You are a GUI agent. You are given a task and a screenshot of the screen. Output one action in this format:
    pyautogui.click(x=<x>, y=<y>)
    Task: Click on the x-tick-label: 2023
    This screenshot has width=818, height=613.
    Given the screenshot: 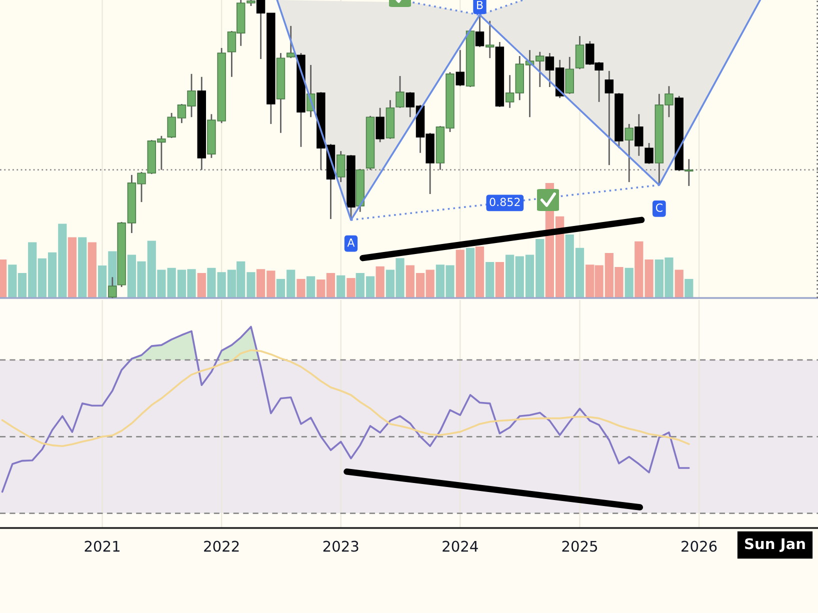 What is the action you would take?
    pyautogui.click(x=340, y=546)
    